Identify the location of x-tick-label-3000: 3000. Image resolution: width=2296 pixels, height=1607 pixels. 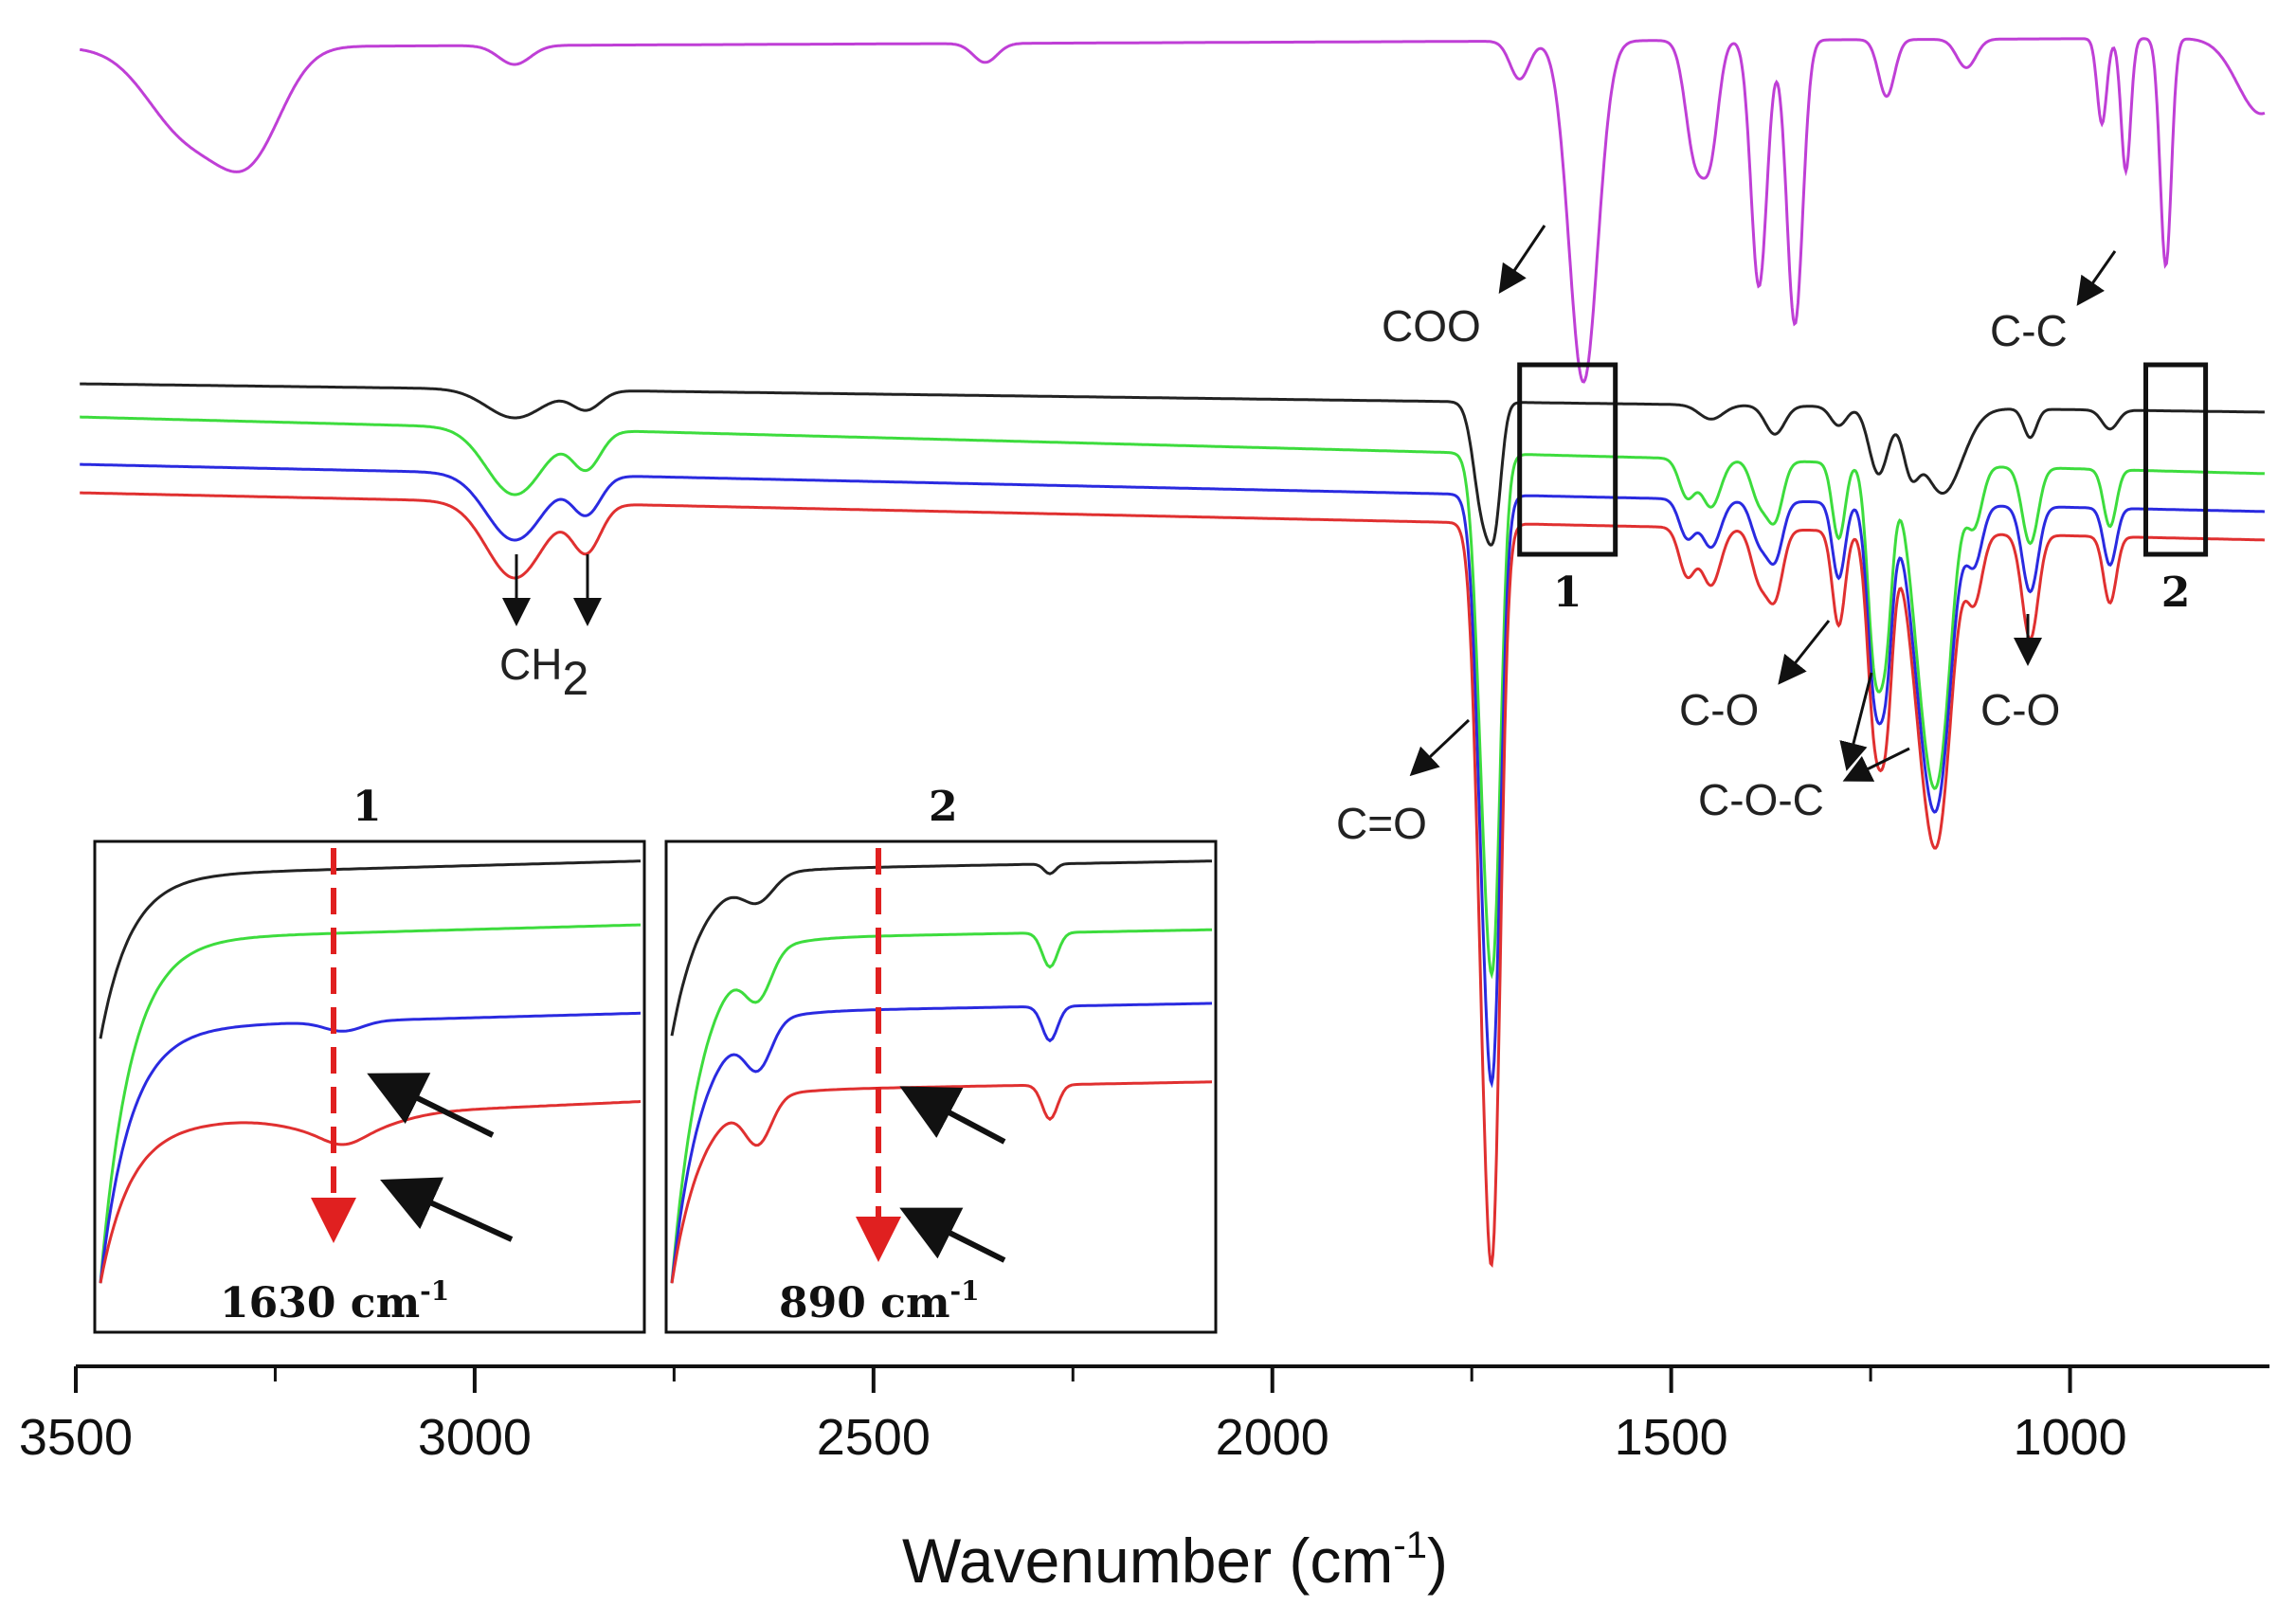
(475, 1437).